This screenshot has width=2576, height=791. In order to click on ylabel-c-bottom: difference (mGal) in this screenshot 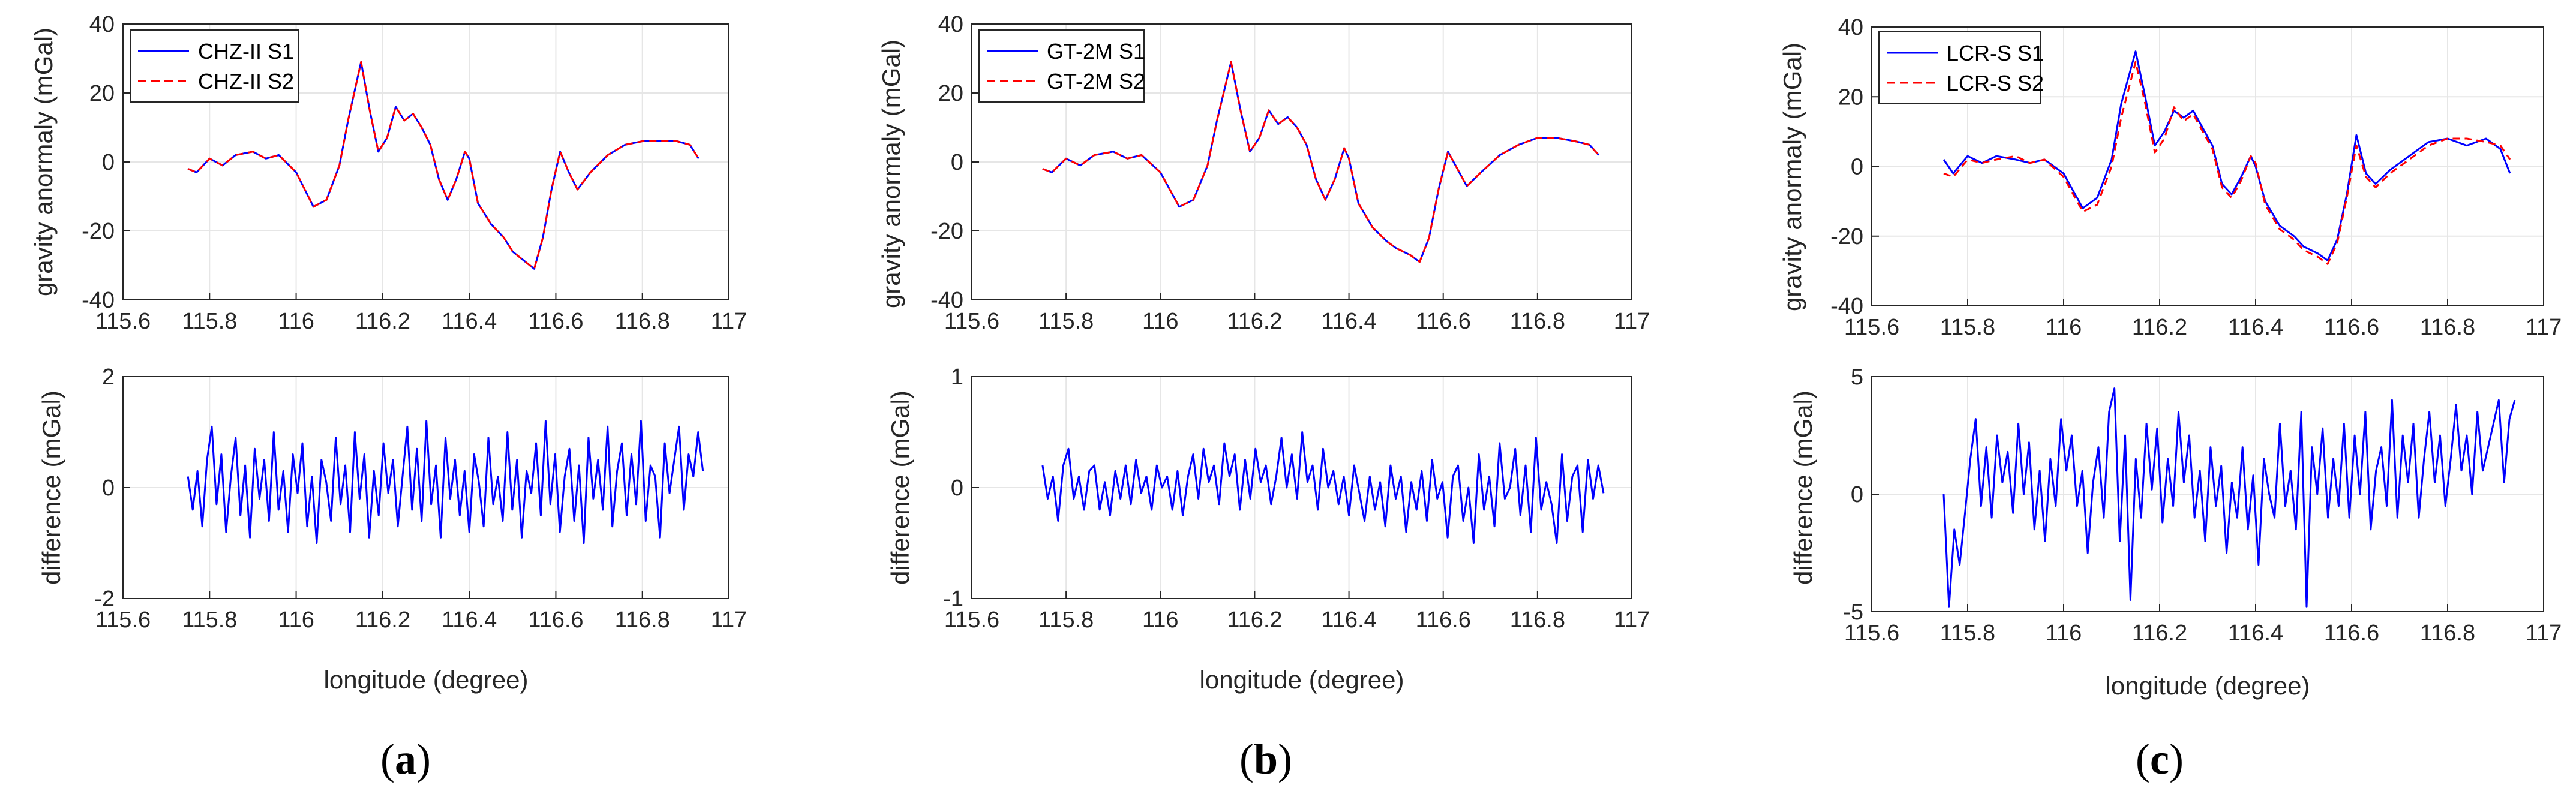, I will do `click(1803, 487)`.